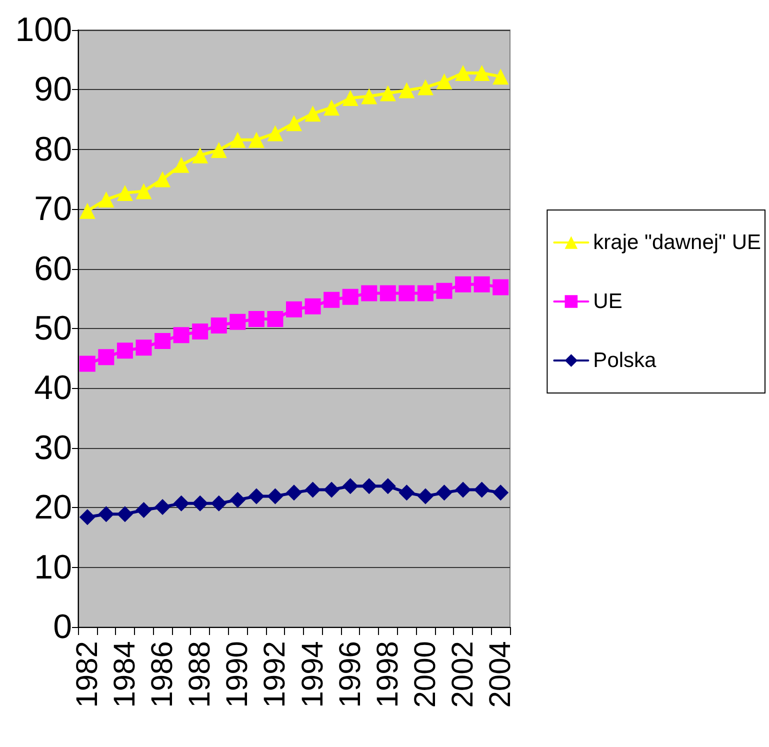 The width and height of the screenshot is (769, 747). What do you see at coordinates (53, 447) in the screenshot?
I see `y-tick-label: 30` at bounding box center [53, 447].